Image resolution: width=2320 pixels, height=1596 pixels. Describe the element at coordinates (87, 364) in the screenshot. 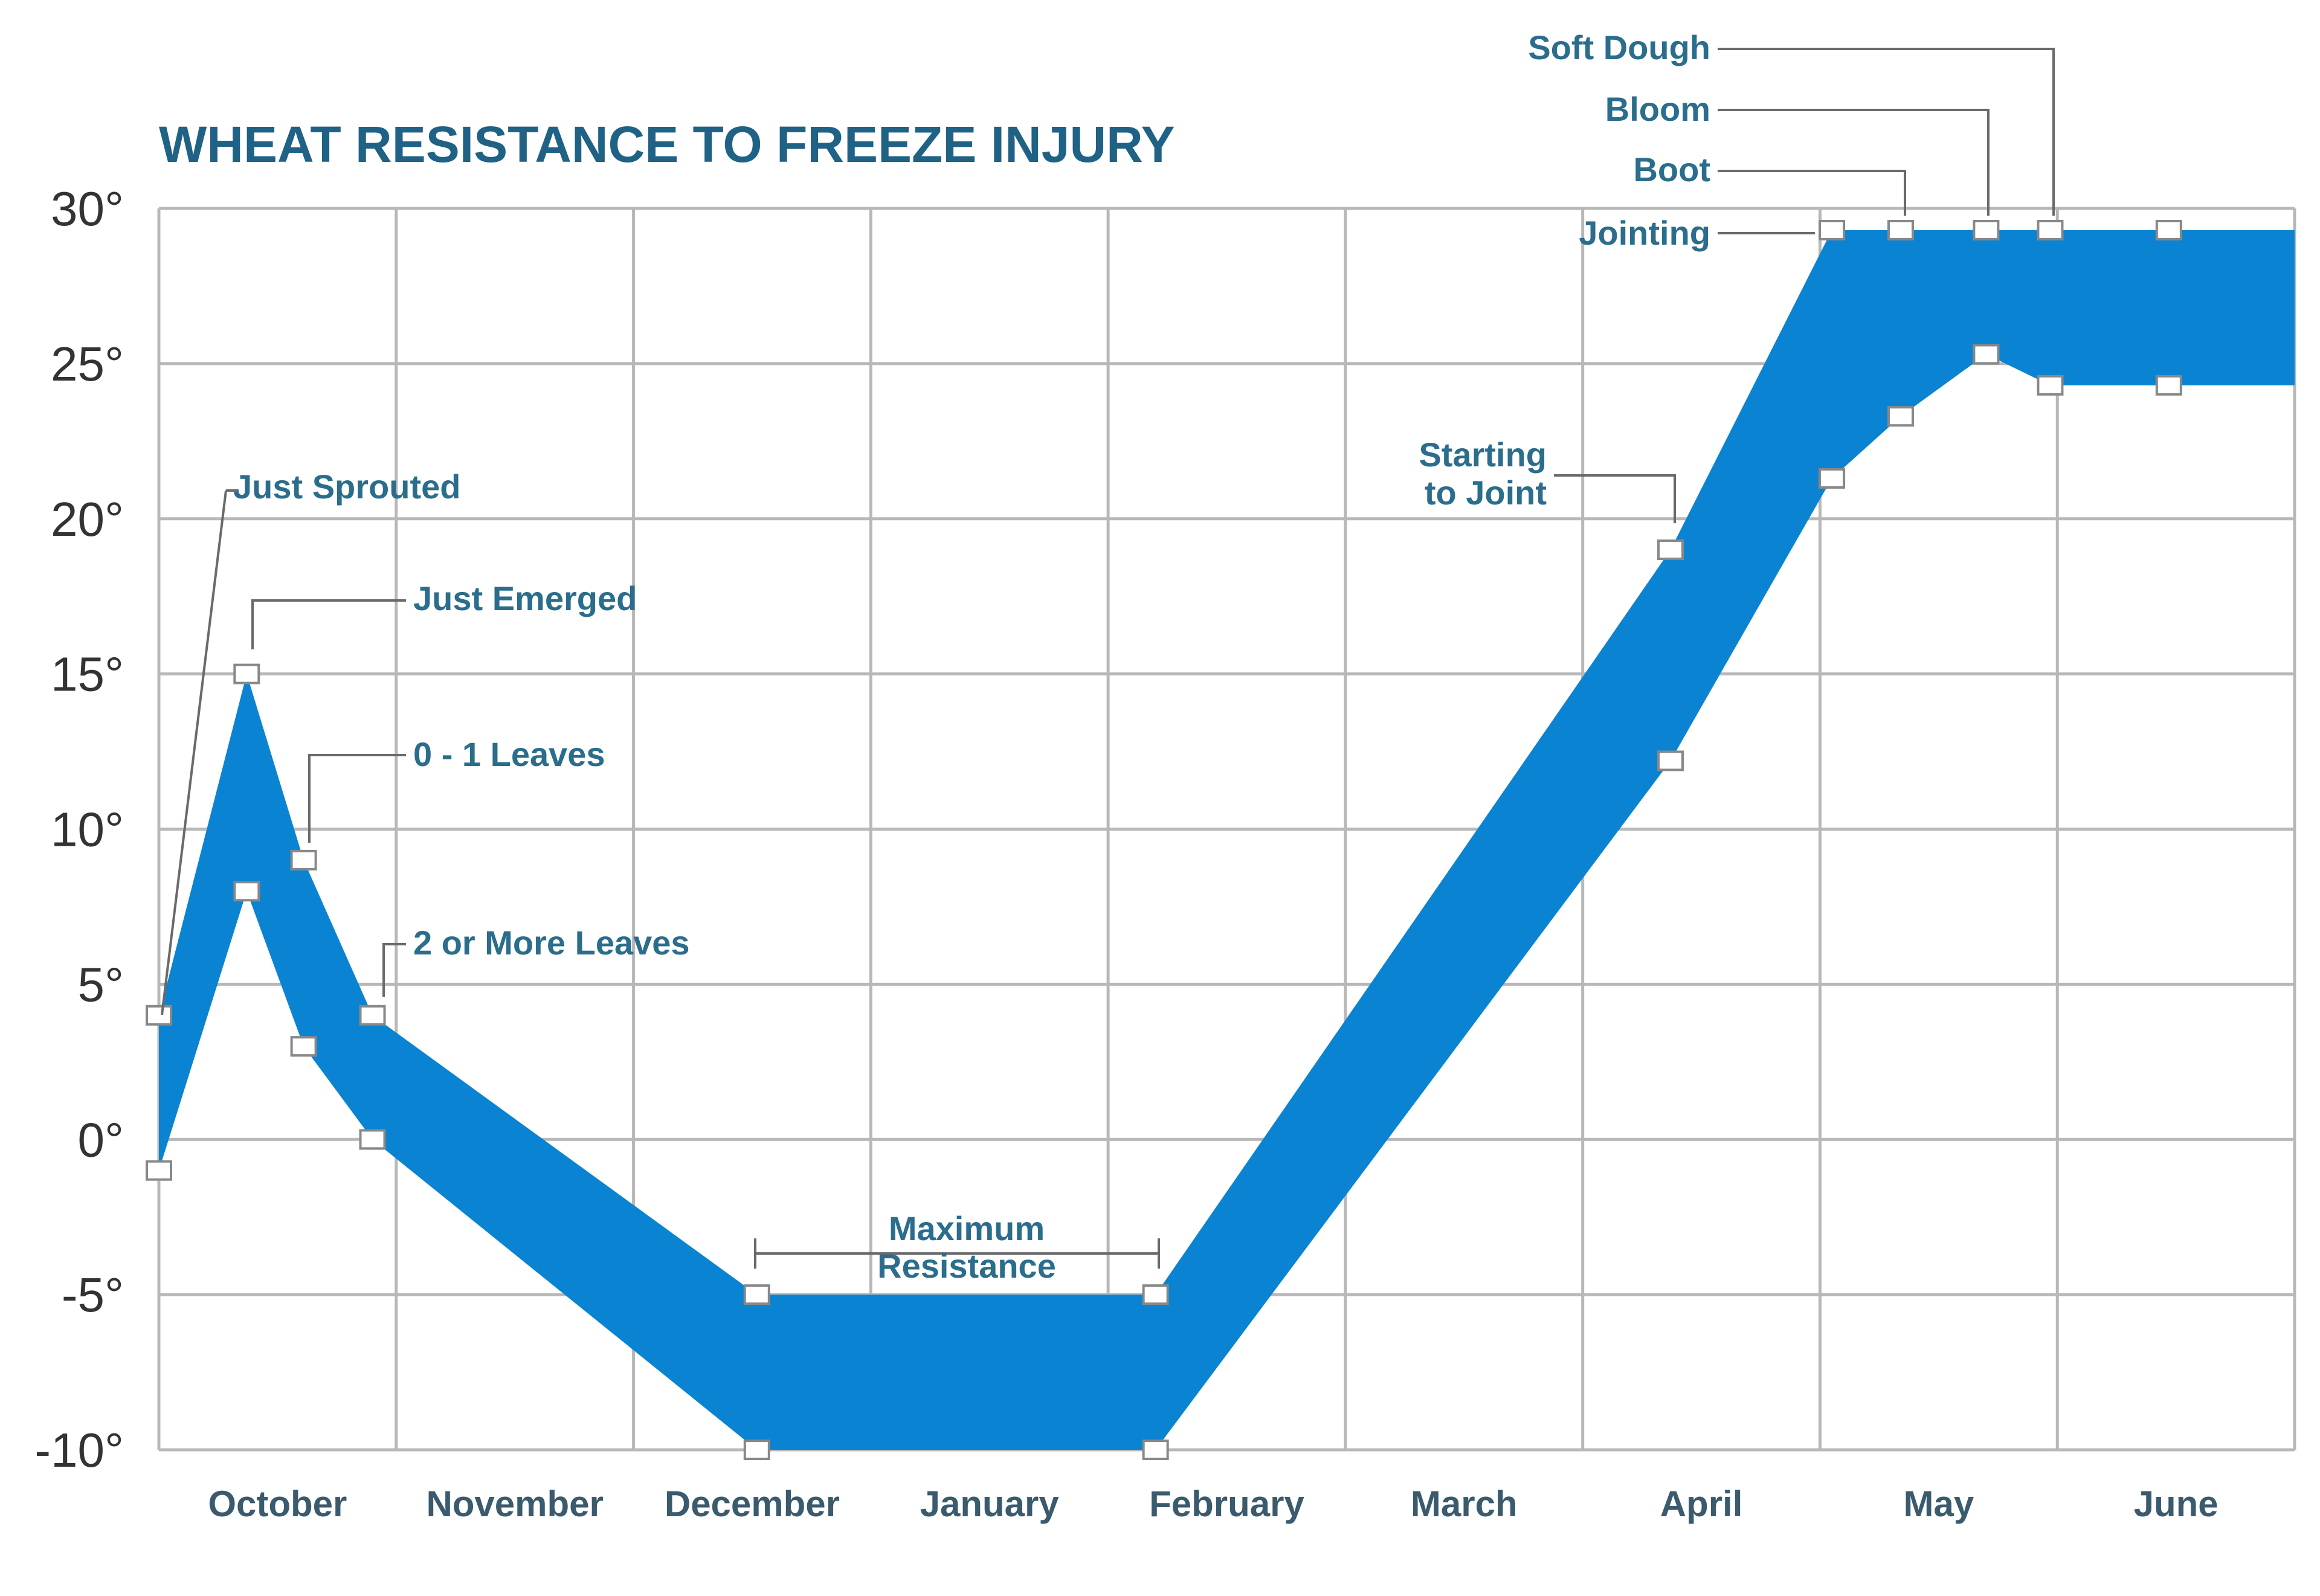

I see `y-tick-label: 25°` at that location.